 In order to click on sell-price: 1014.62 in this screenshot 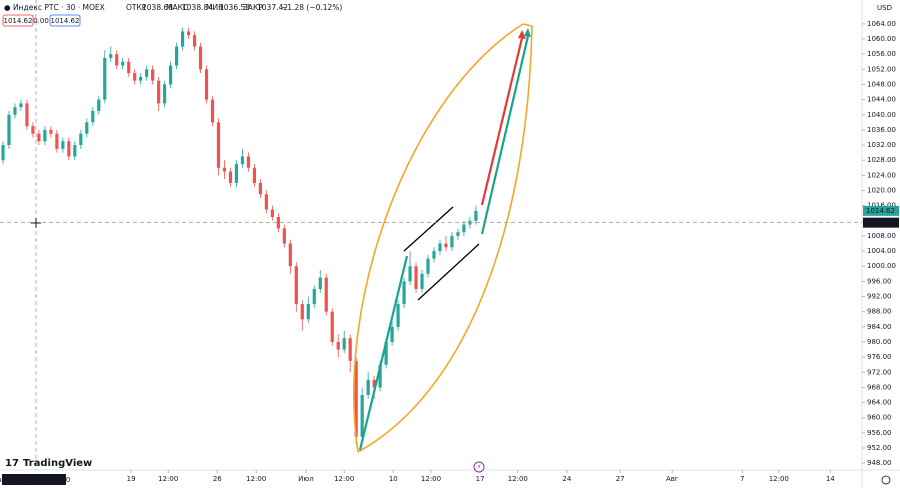, I will do `click(18, 21)`.